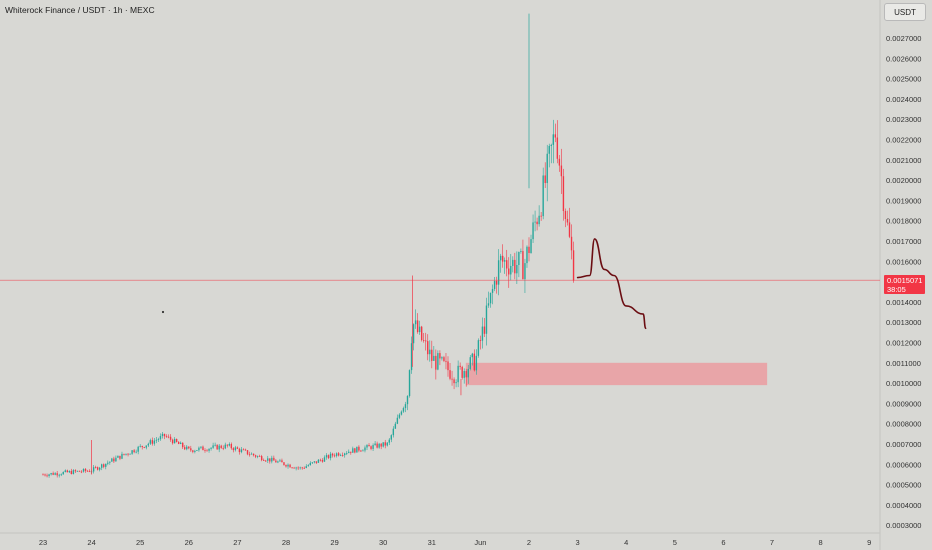 This screenshot has width=932, height=550. What do you see at coordinates (140, 542) in the screenshot?
I see `time-tick-label: 25` at bounding box center [140, 542].